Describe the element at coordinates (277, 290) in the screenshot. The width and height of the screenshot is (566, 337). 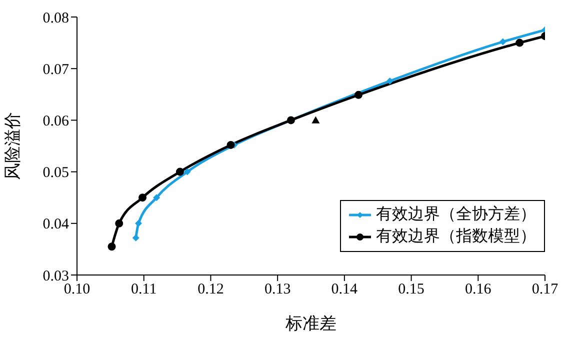
I see `x-tick-label: 0.13` at that location.